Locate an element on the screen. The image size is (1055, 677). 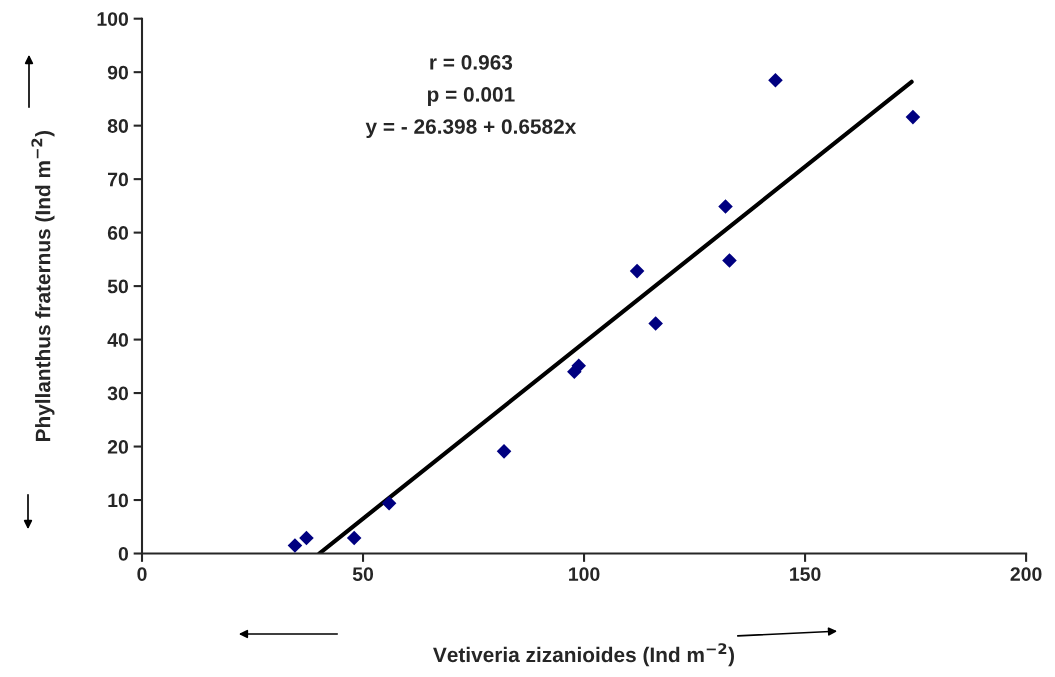
x-tick-label: 50 is located at coordinates (363, 574).